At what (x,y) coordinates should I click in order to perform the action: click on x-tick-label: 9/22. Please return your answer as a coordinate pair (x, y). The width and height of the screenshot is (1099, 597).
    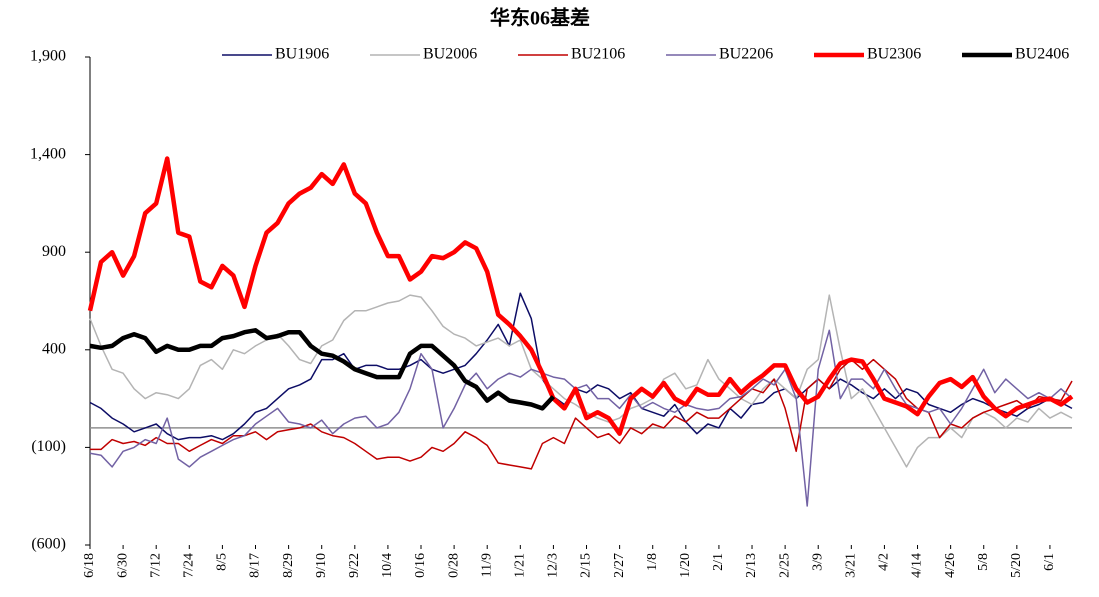
    Looking at the image, I should click on (354, 565).